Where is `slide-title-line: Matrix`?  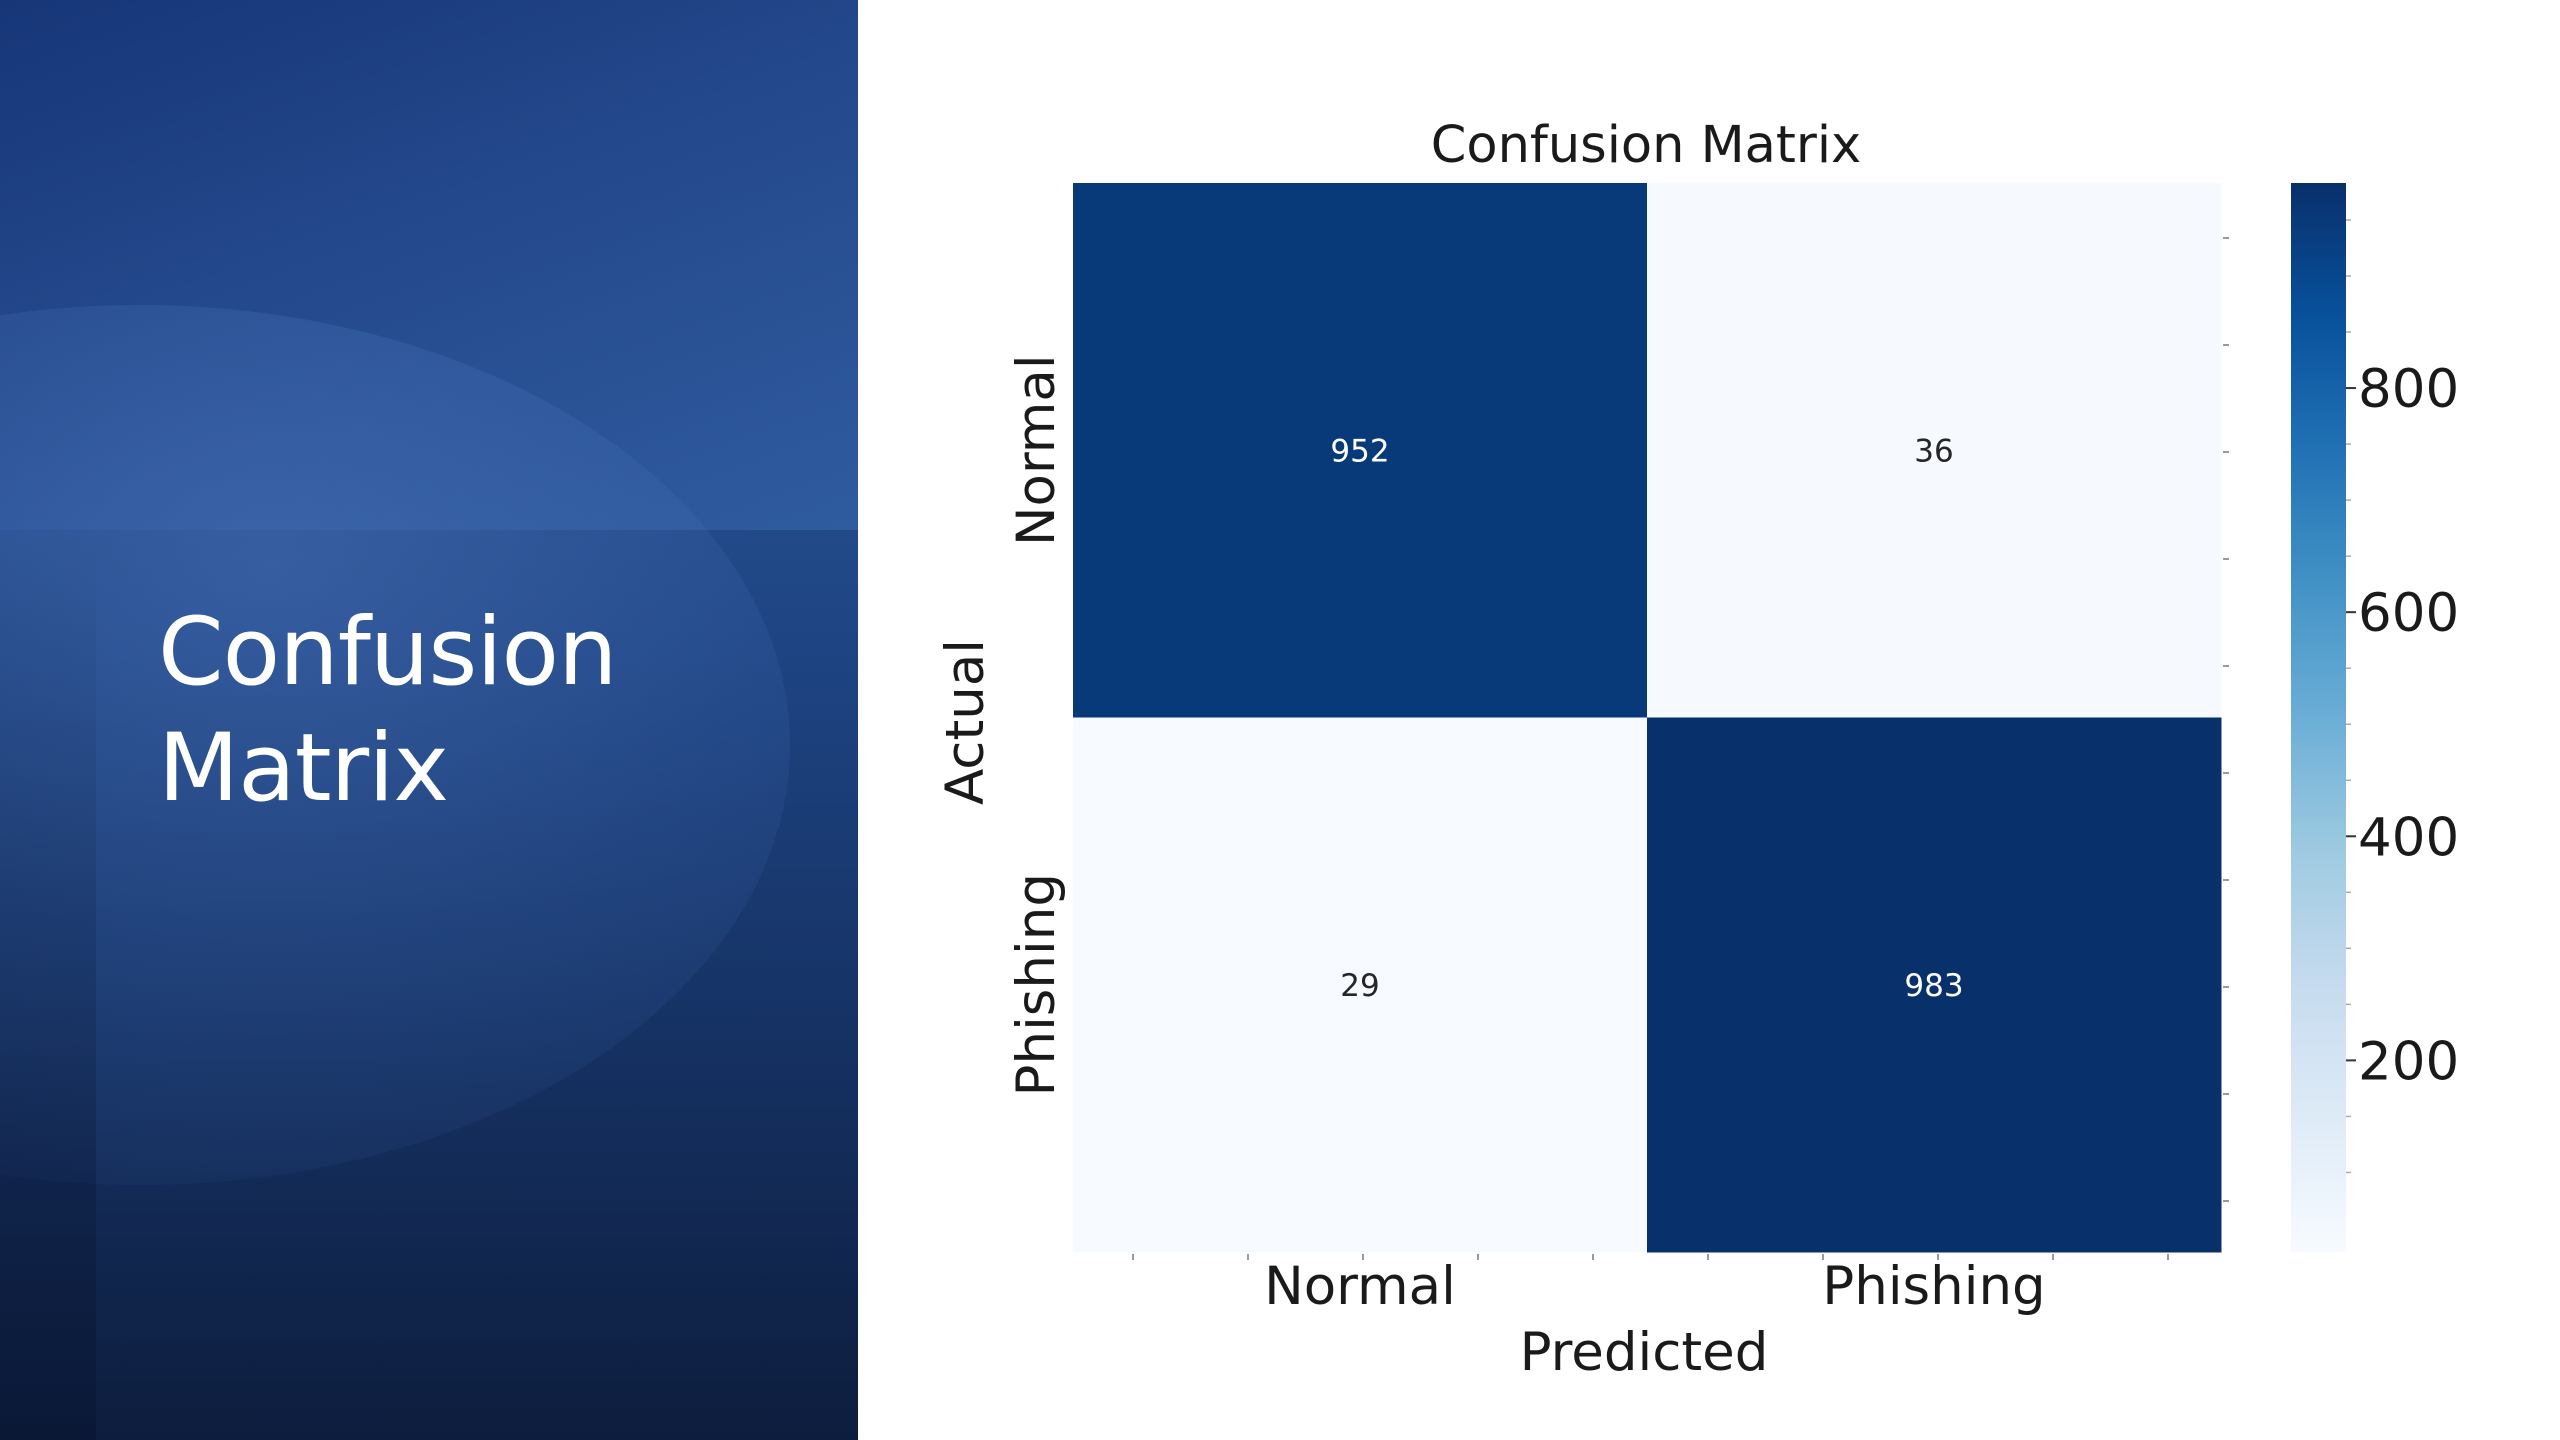 slide-title-line: Matrix is located at coordinates (303, 768).